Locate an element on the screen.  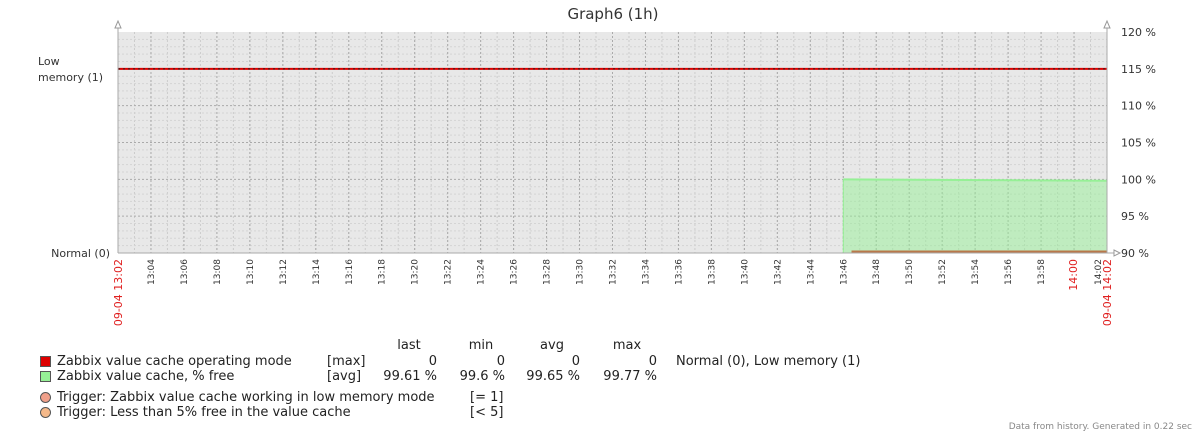
x-tick-label: 13:24 is located at coordinates (482, 272).